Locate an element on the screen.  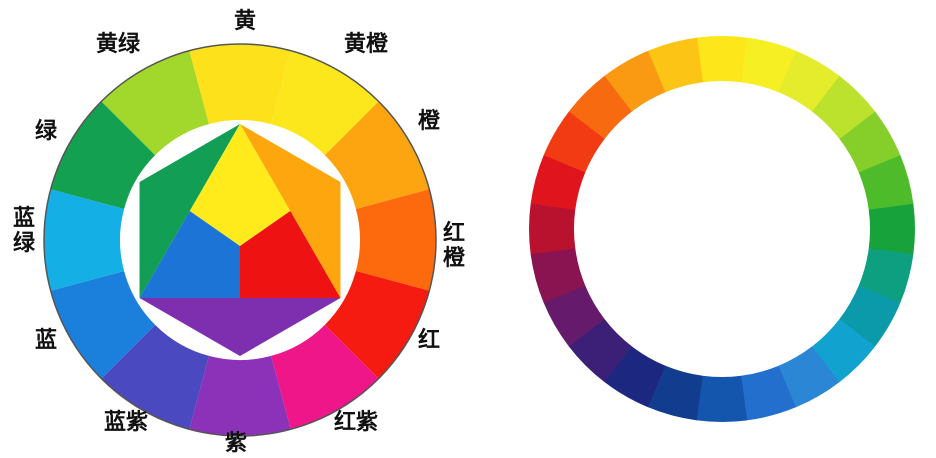
hue-label-blue-purple: 蓝紫 is located at coordinates (126, 422).